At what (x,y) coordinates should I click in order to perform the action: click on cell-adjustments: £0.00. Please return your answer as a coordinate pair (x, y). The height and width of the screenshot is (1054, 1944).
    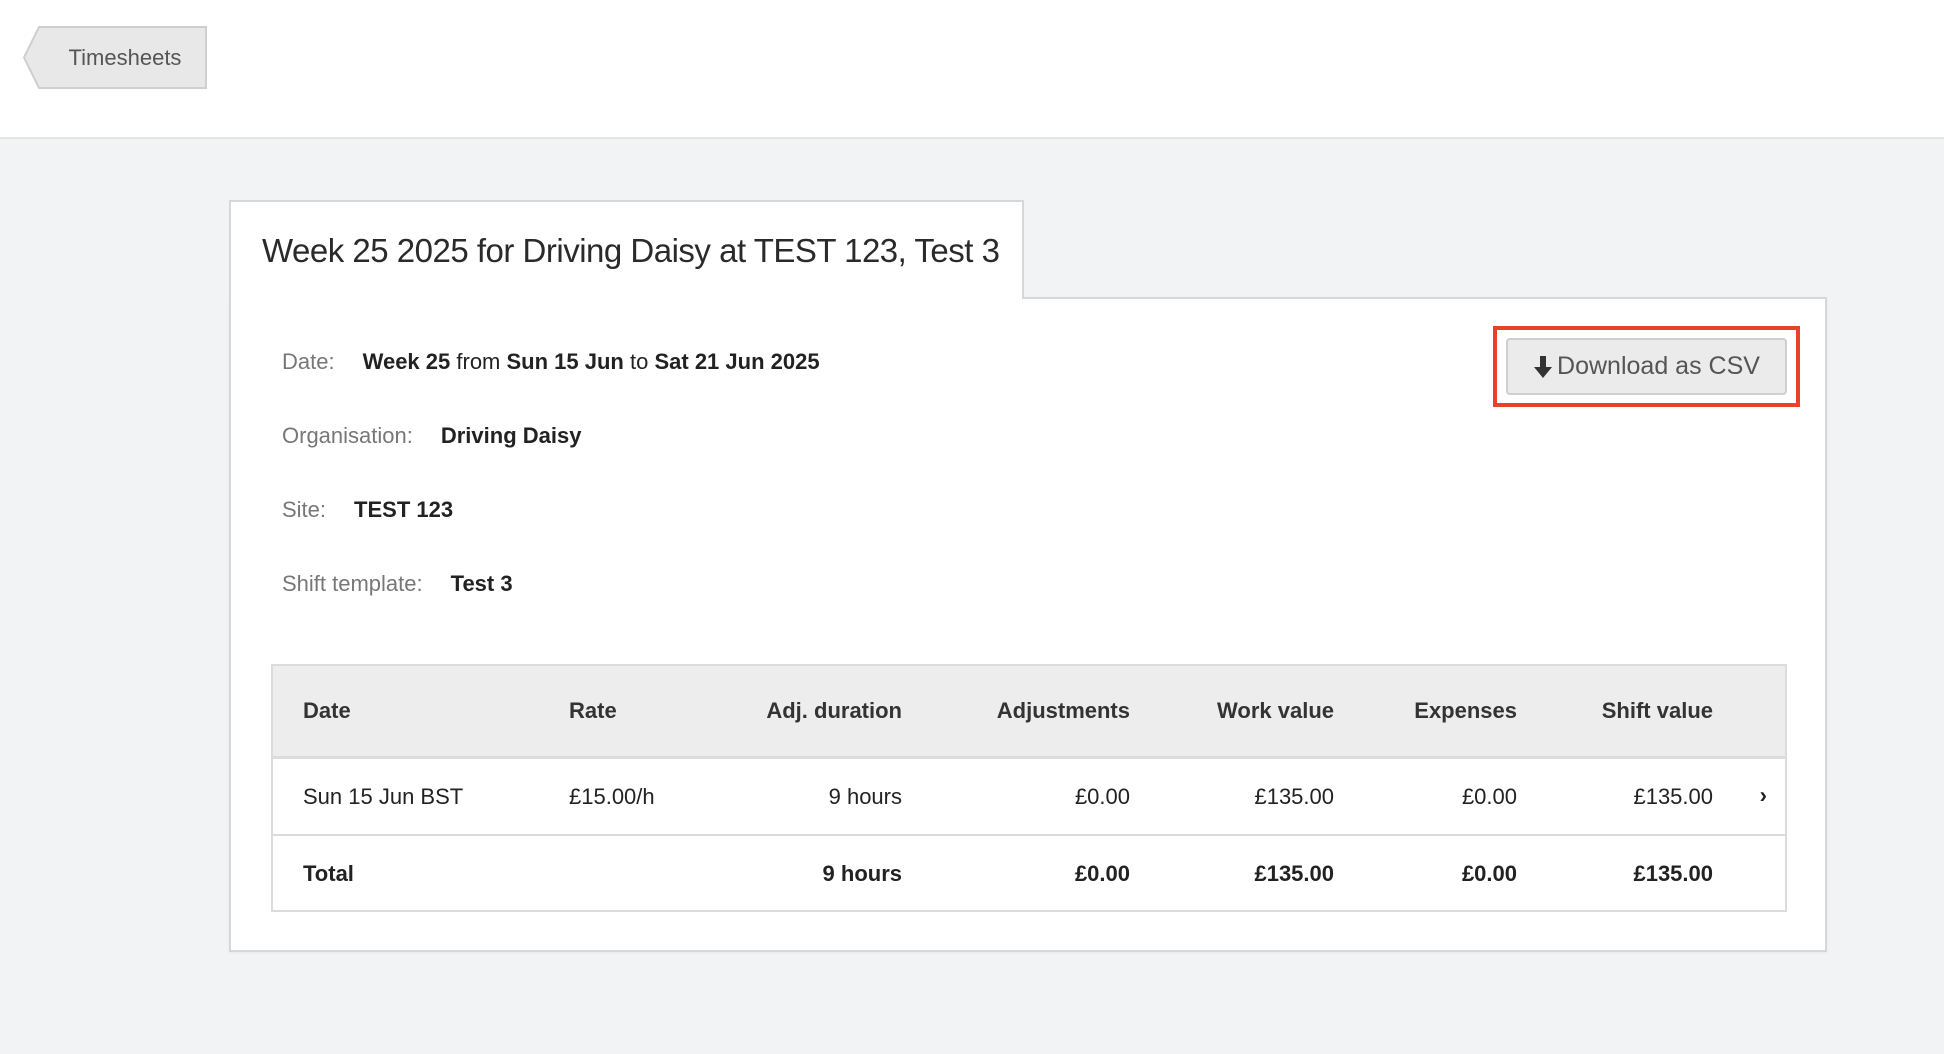
    Looking at the image, I should click on (1102, 796).